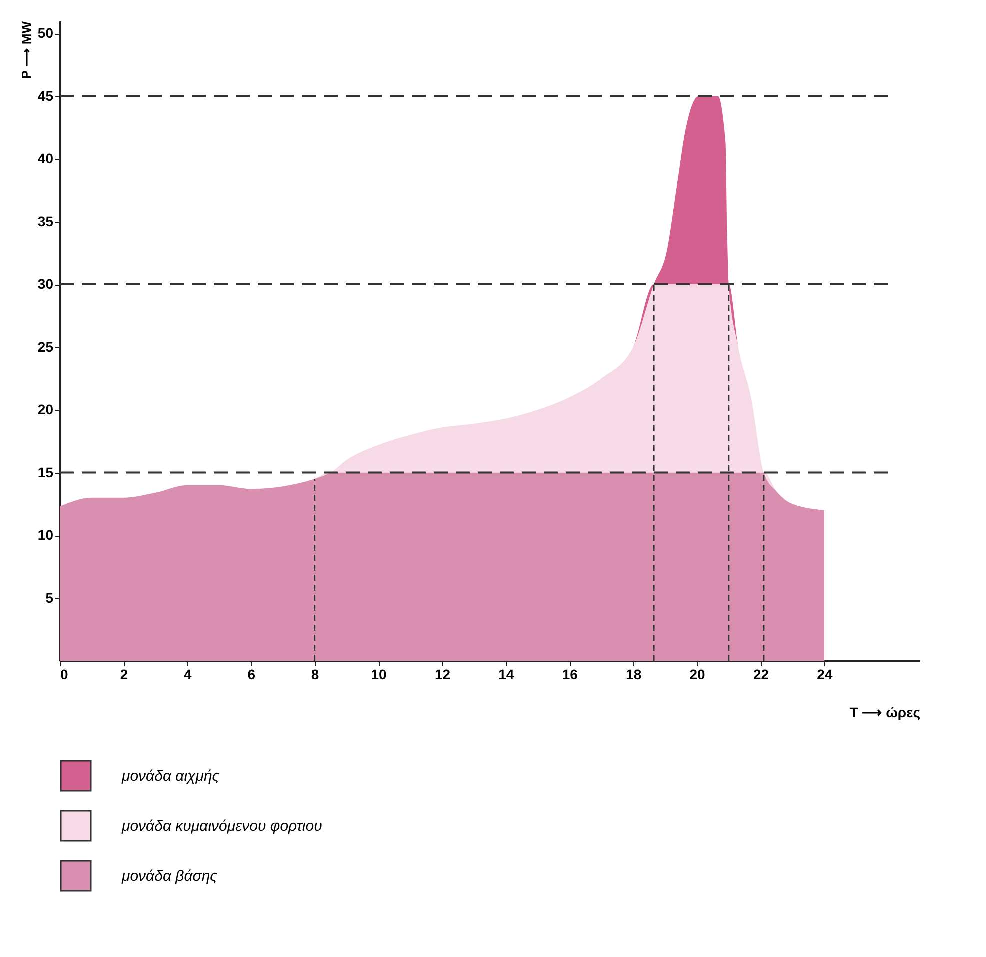  Describe the element at coordinates (124, 674) in the screenshot. I see `x-tick-label: 2` at that location.